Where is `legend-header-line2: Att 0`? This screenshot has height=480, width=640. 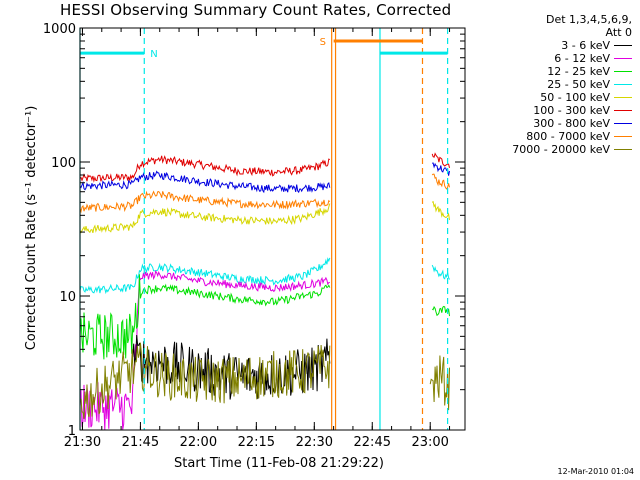
legend-header-line2: Att 0 is located at coordinates (618, 32).